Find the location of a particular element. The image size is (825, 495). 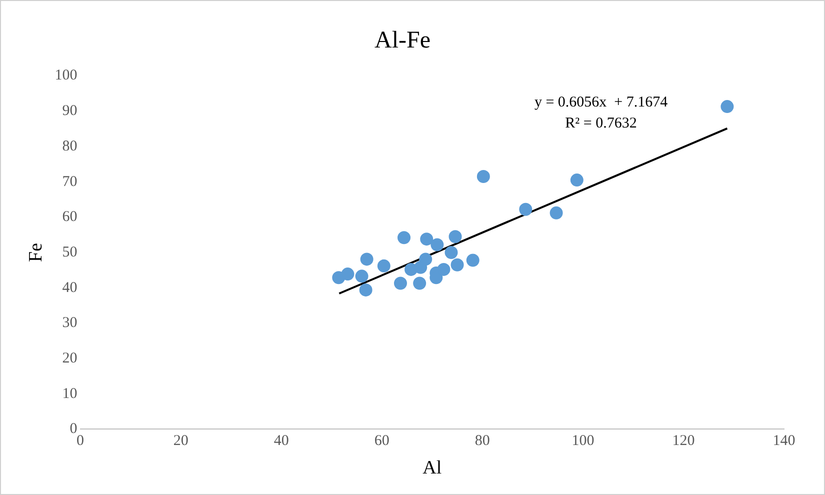

x-tick-label: 120 is located at coordinates (683, 441).